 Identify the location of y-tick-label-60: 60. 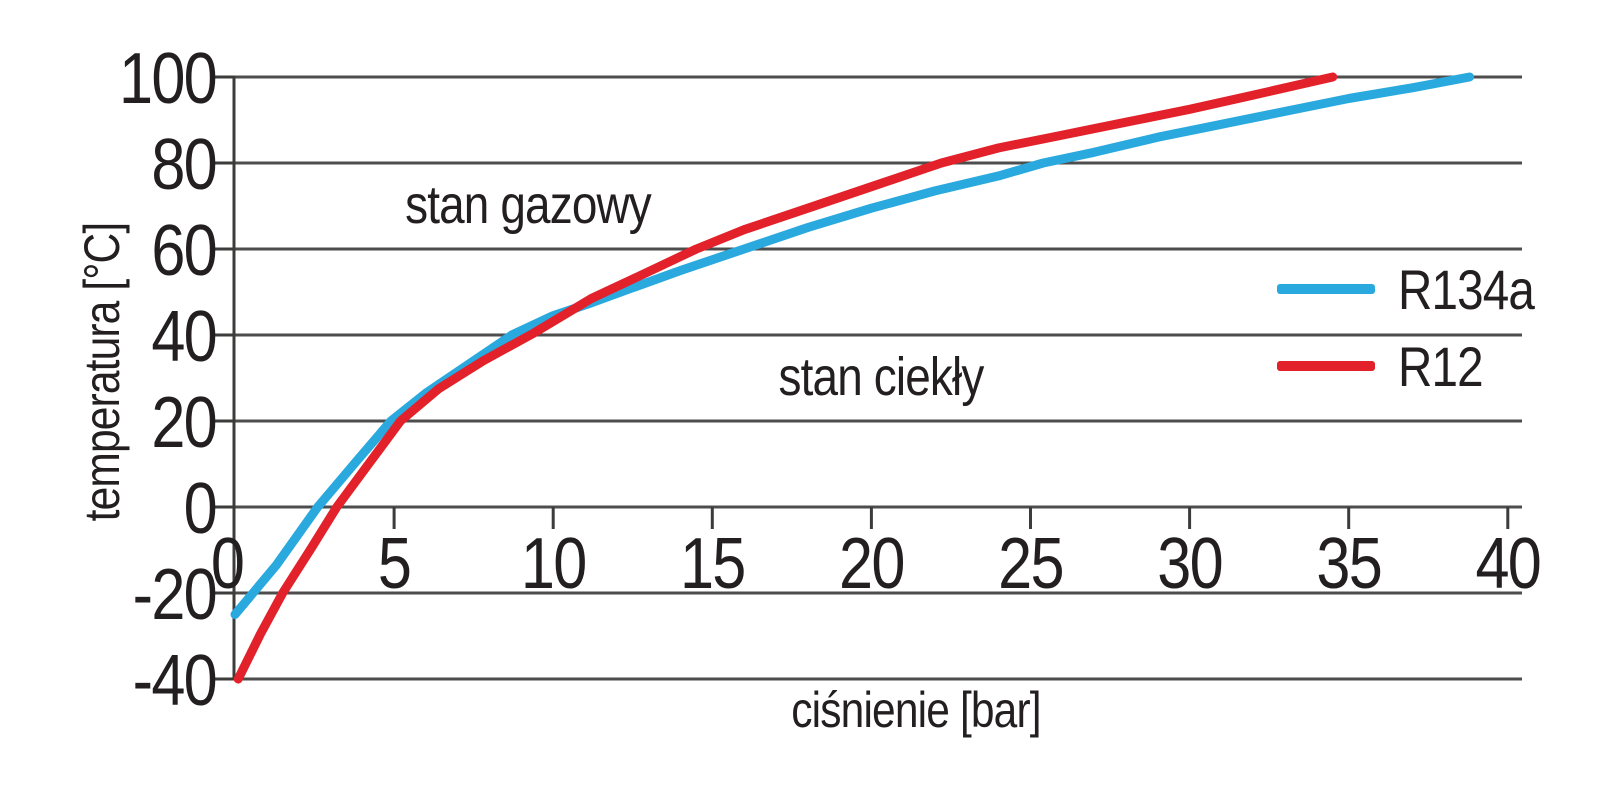
(183, 251).